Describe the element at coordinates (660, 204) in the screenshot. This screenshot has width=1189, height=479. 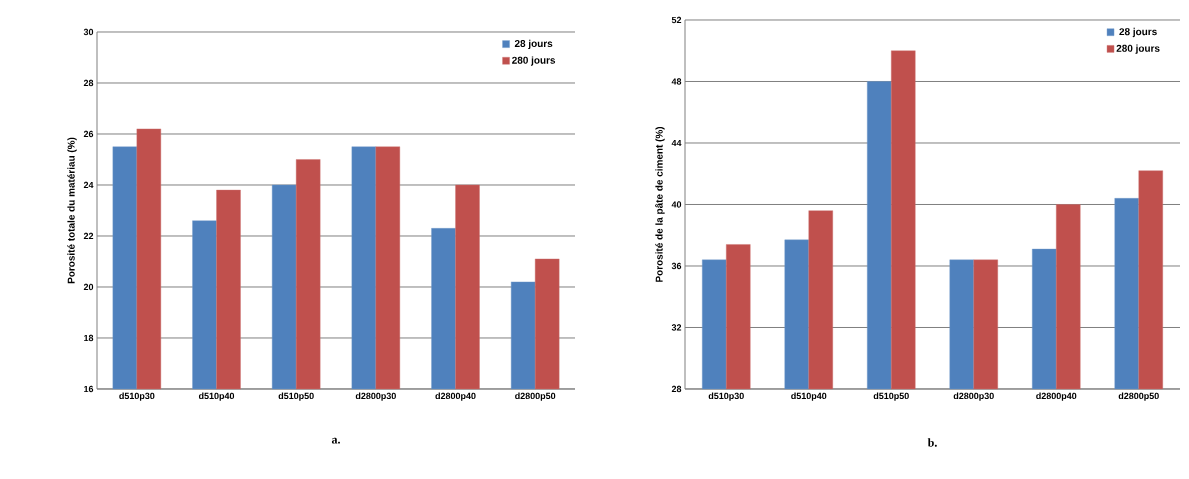
I see `y-axis-title: Porosité de la pâte de ciment (%)` at that location.